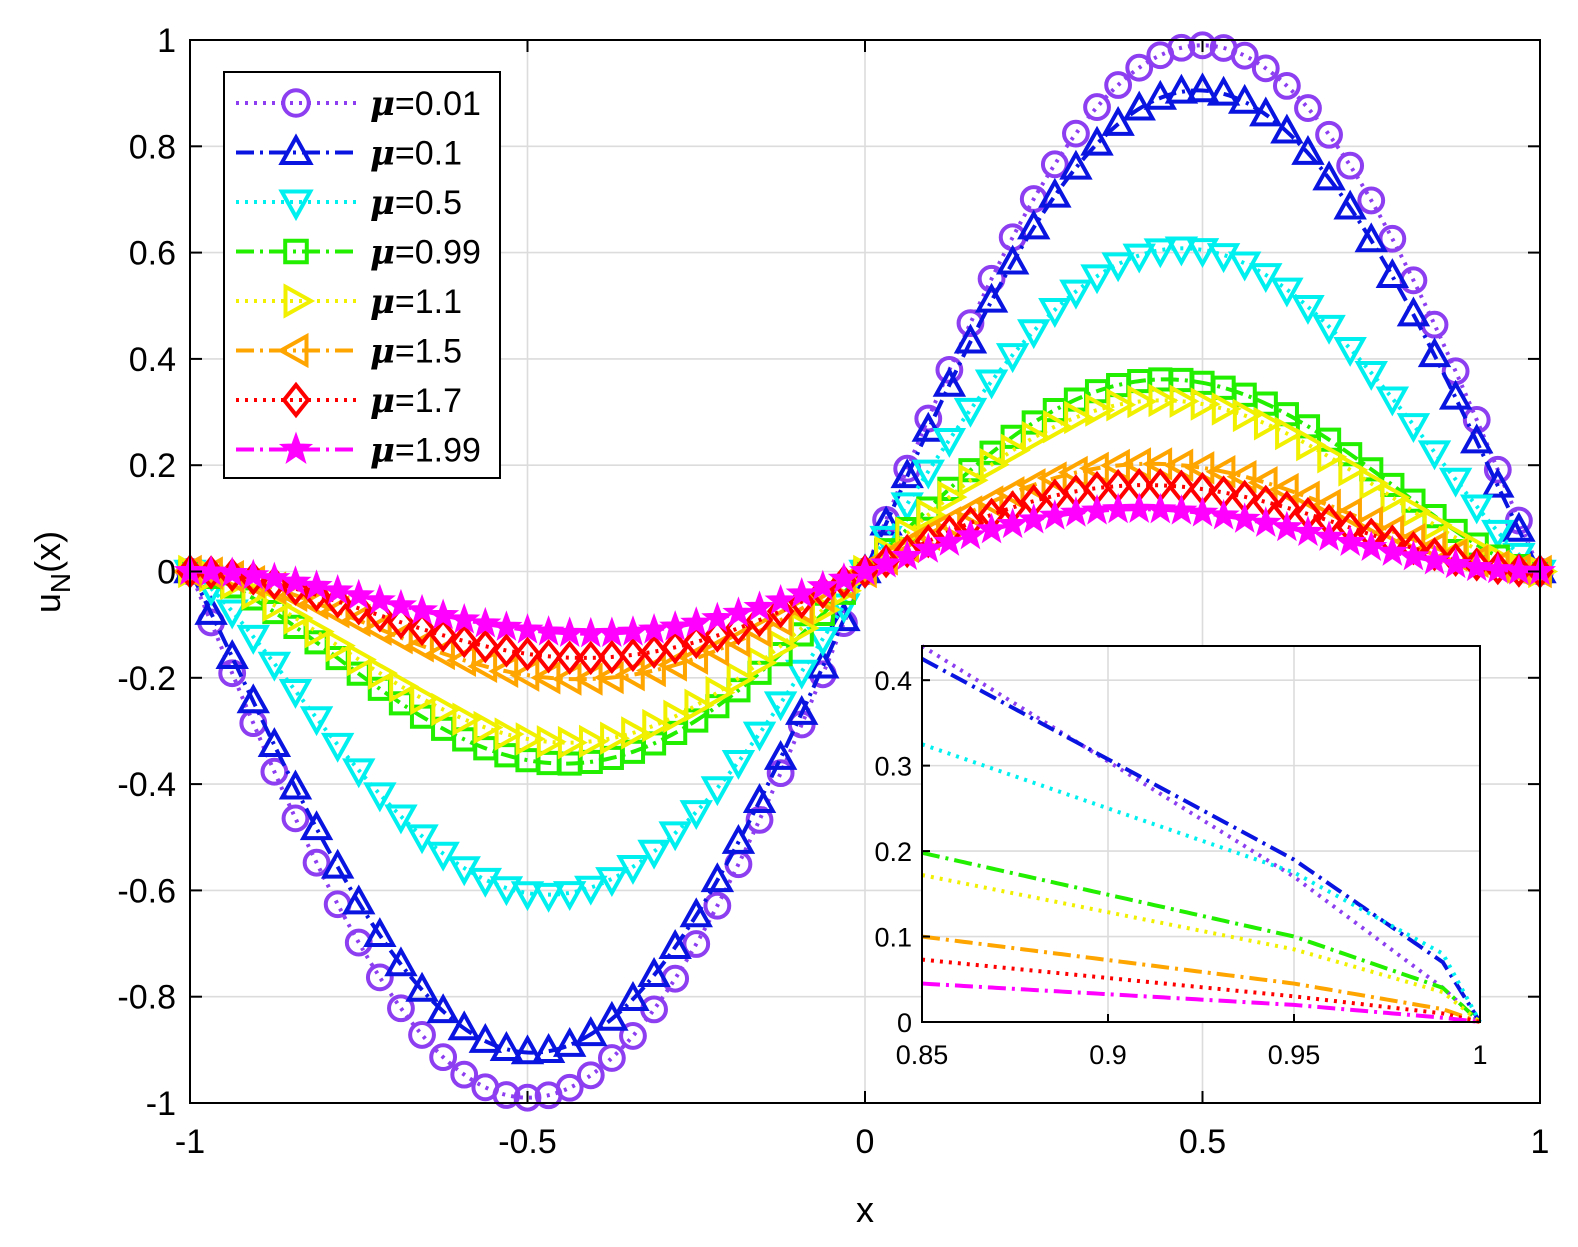 The width and height of the screenshot is (1578, 1247). I want to click on legend-label: μ=0.01, so click(425, 104).